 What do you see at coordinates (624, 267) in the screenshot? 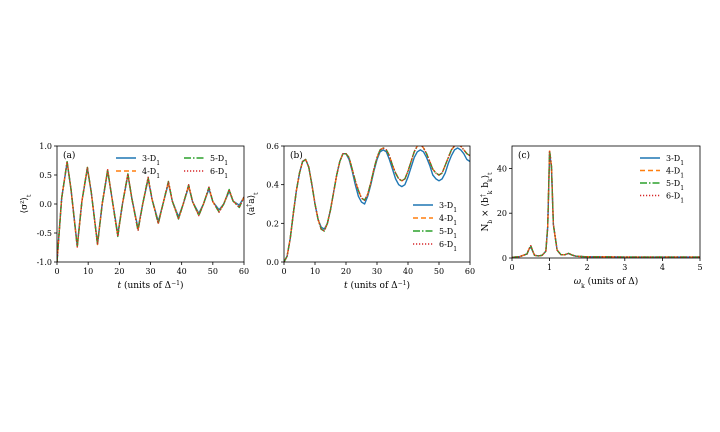
I see `x-tick-label: 3` at bounding box center [624, 267].